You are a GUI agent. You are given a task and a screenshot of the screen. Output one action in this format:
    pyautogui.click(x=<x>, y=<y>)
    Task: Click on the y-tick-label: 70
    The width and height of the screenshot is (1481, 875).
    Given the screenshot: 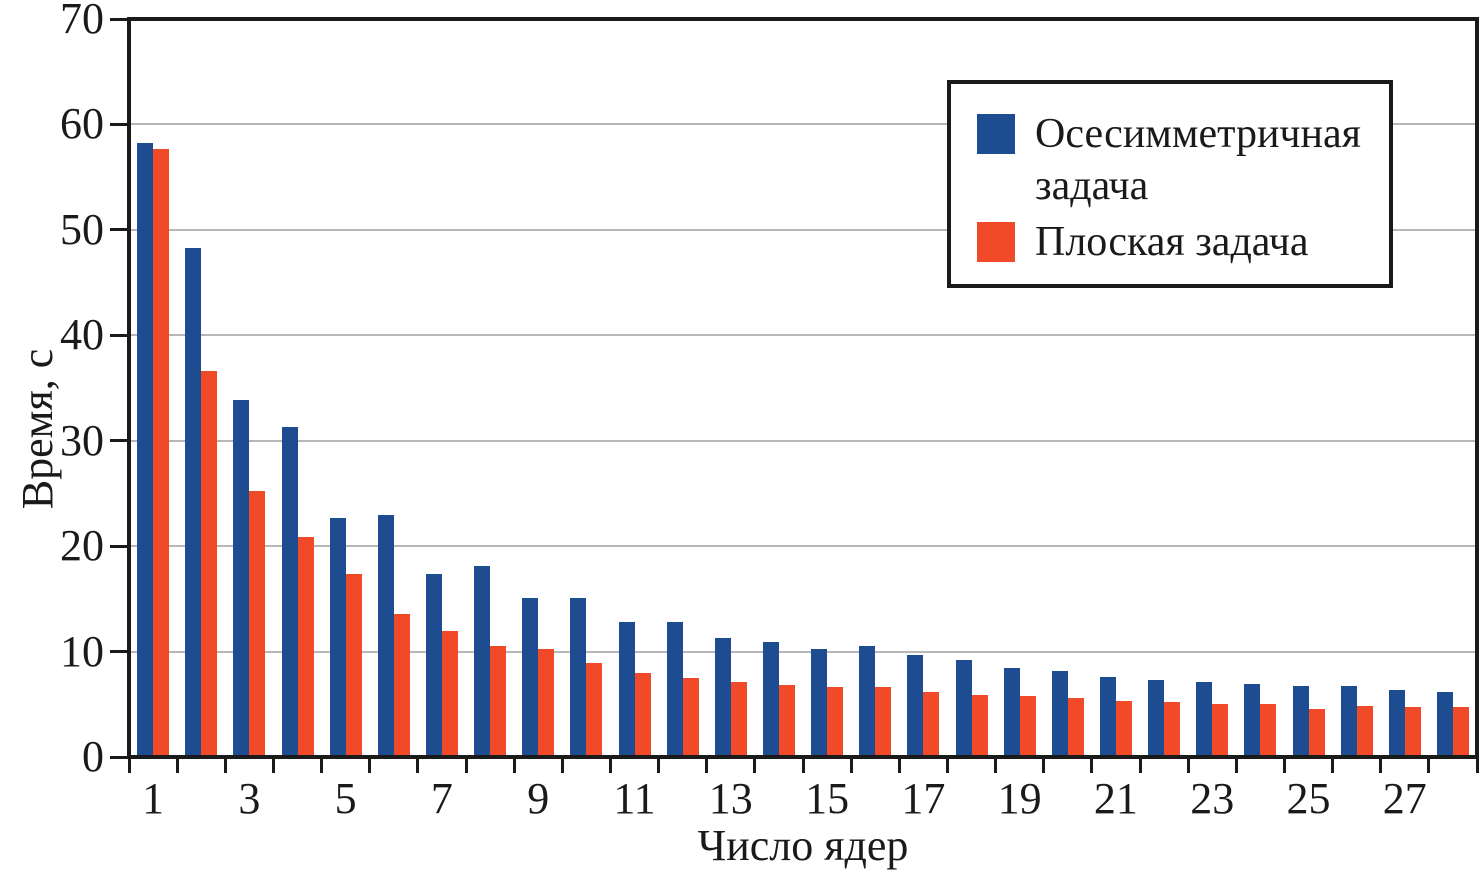 What is the action you would take?
    pyautogui.click(x=82, y=21)
    